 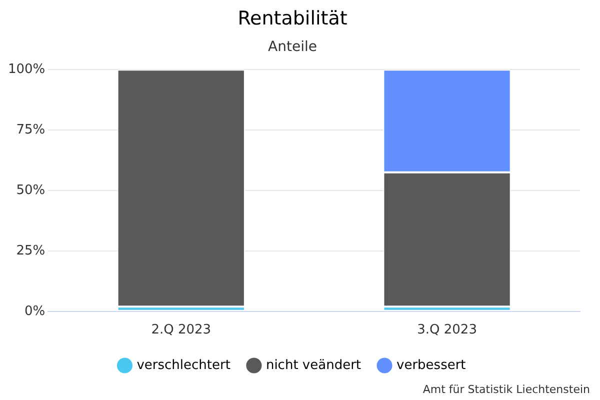 I want to click on y-tick-label: 50%, so click(x=31, y=190).